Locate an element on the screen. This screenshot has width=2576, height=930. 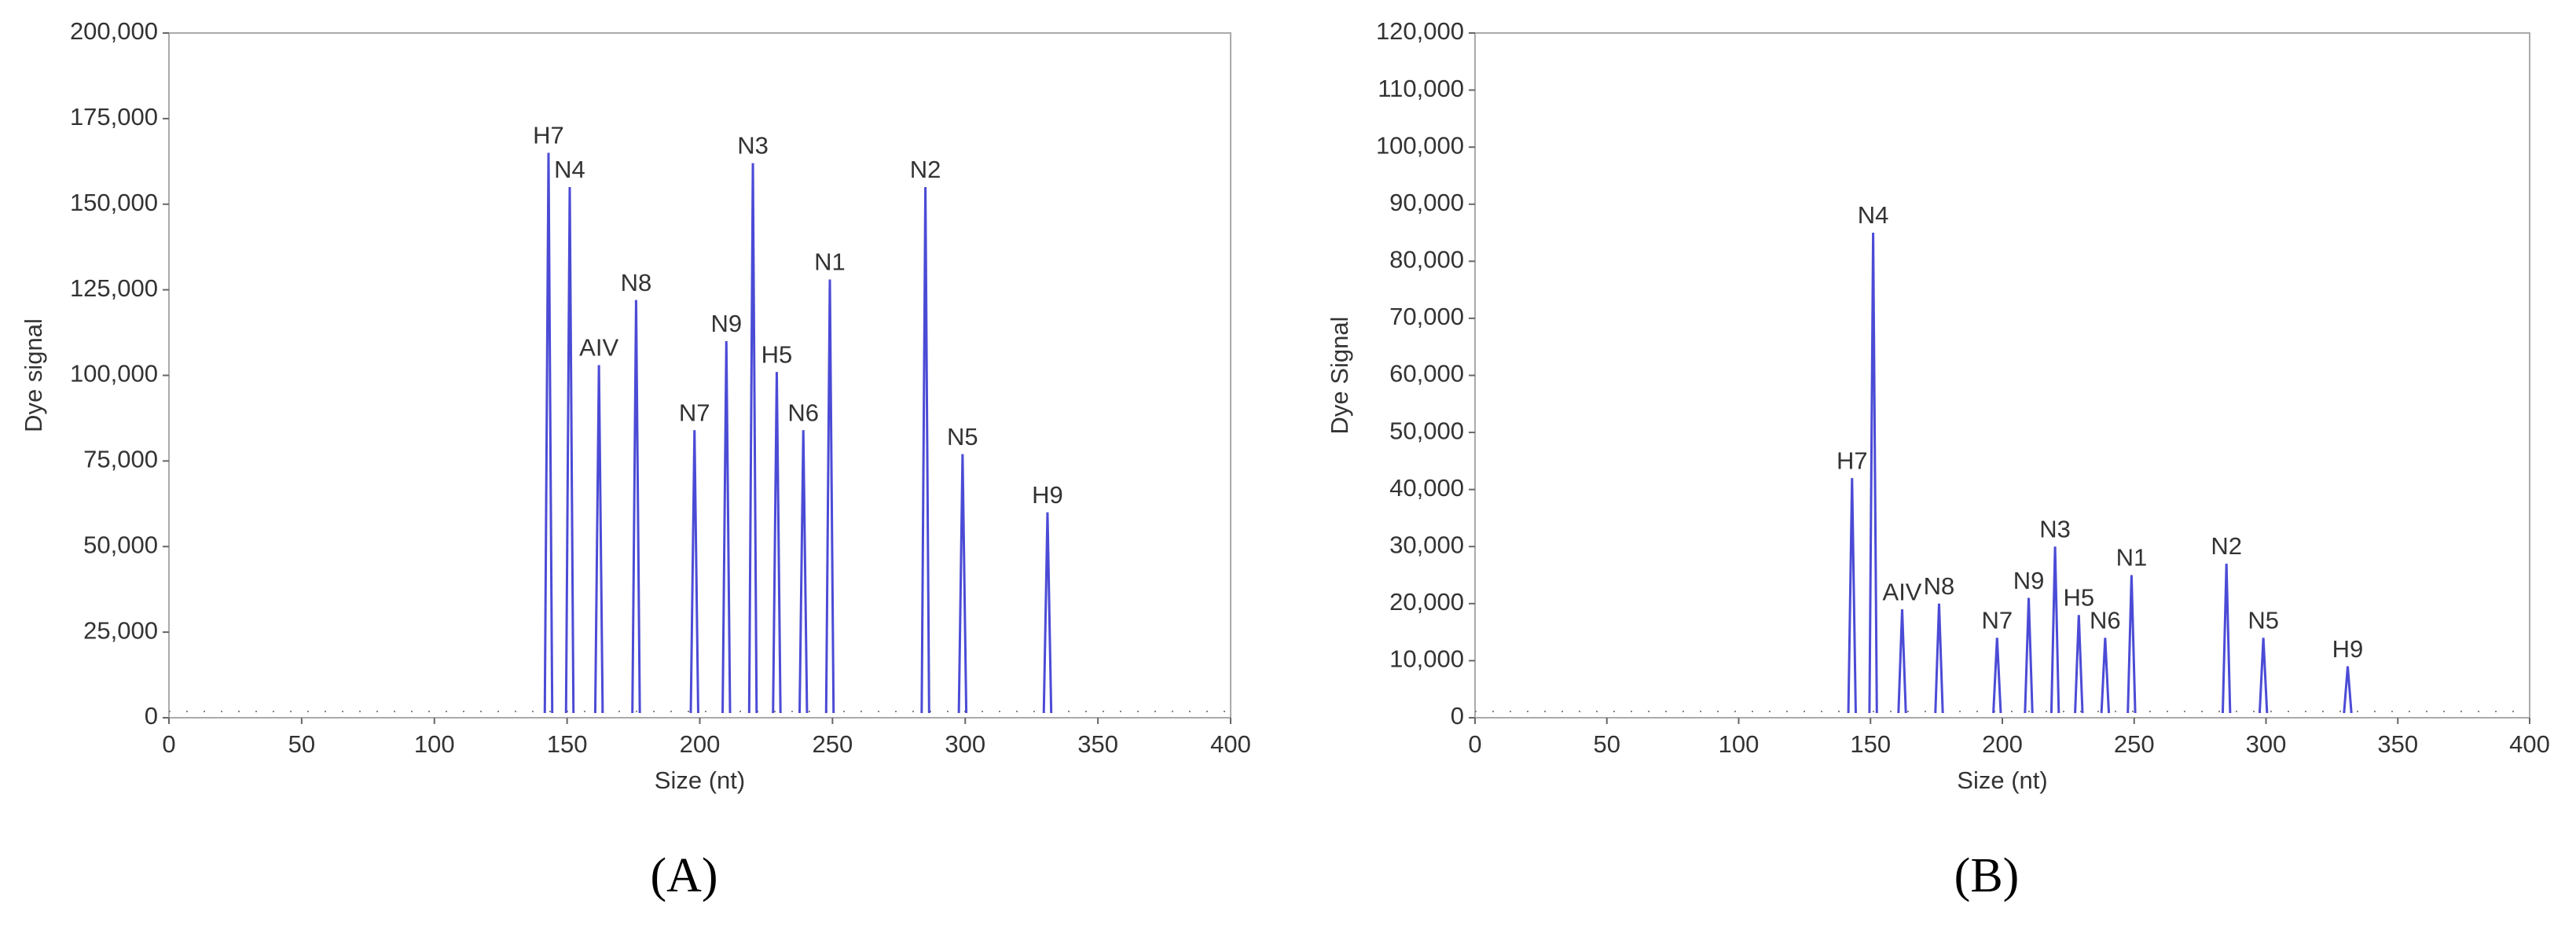
y-tick-label: 80,000 is located at coordinates (1426, 260).